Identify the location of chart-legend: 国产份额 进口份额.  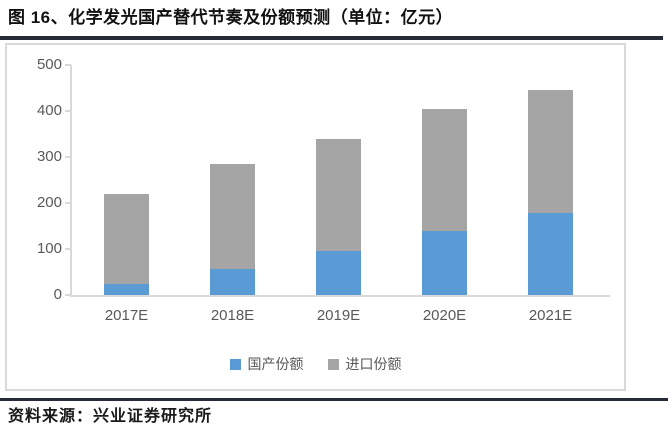
(315, 364).